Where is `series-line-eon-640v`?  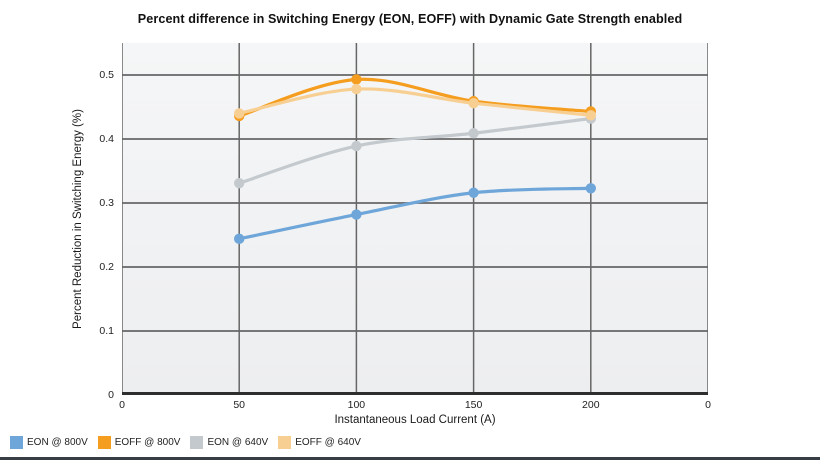
series-line-eon-640v is located at coordinates (415, 150).